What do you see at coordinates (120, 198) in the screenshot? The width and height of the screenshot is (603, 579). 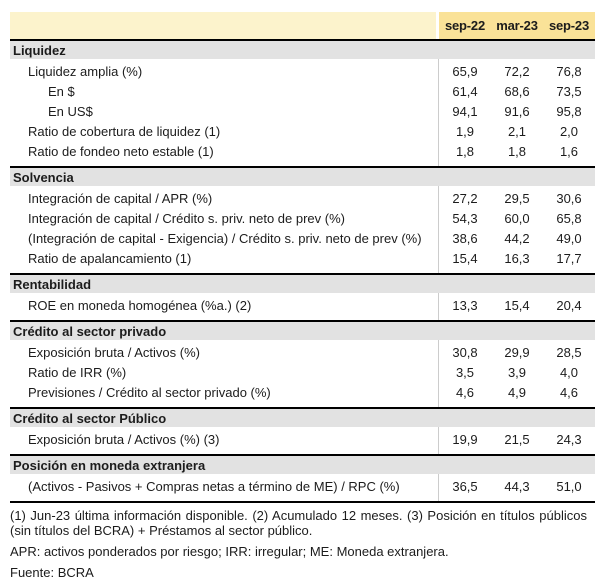 I see `row-label: Integración de capital / APR (%)` at bounding box center [120, 198].